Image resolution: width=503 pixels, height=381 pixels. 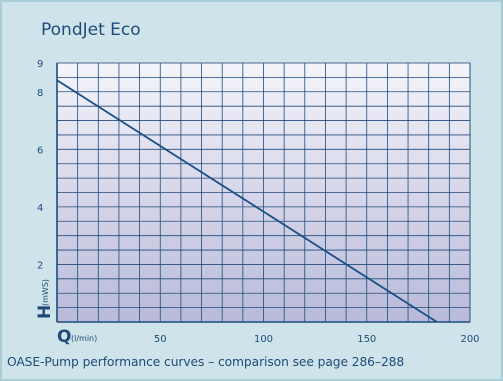 What do you see at coordinates (91, 30) in the screenshot?
I see `chart-title: PondJet Eco` at bounding box center [91, 30].